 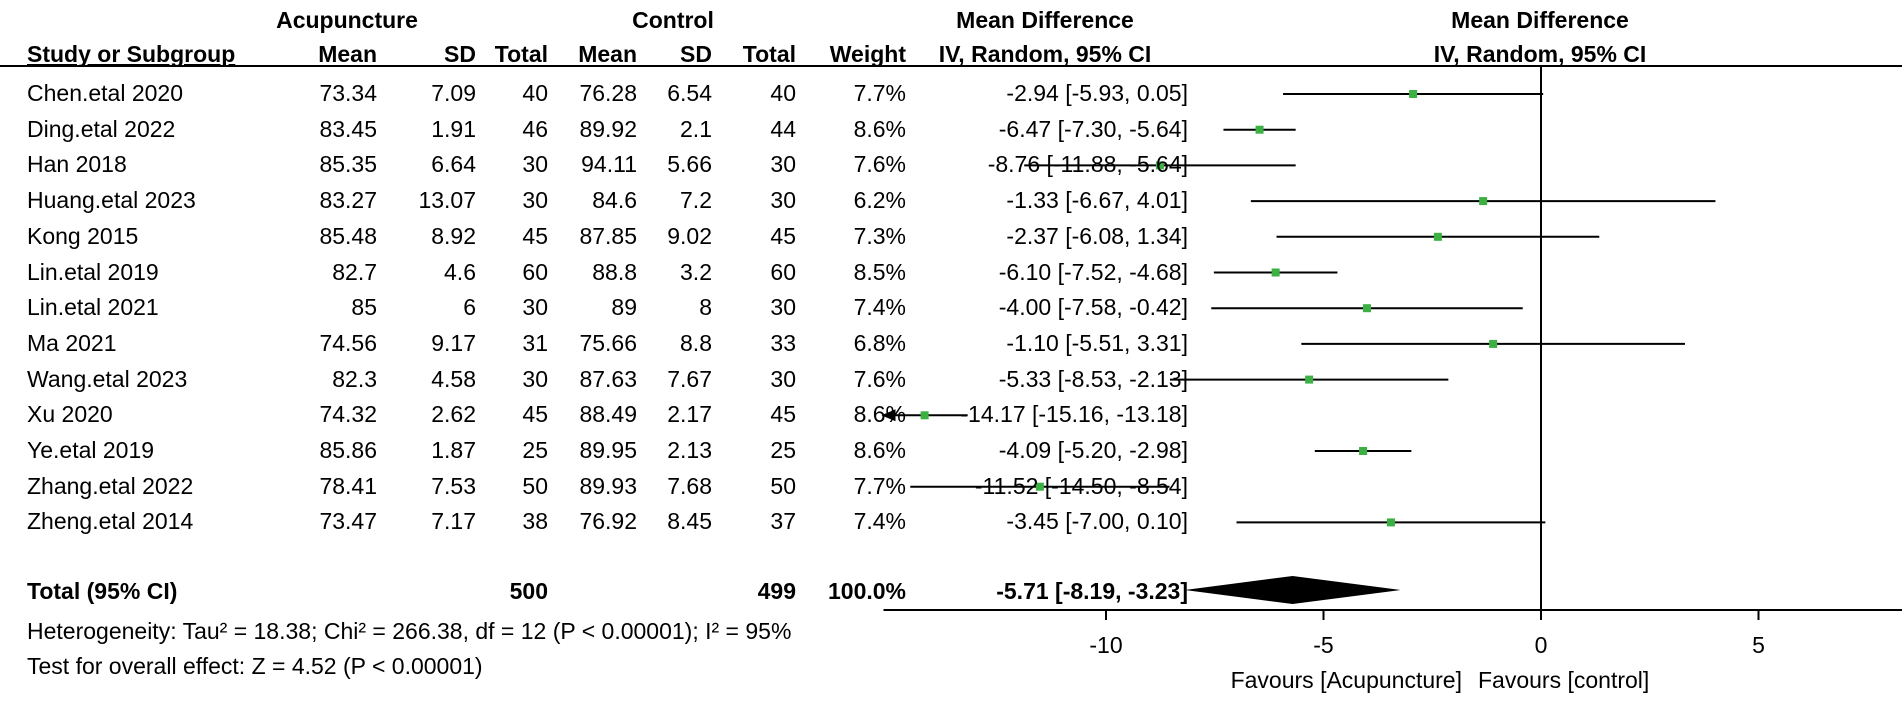 What do you see at coordinates (696, 342) in the screenshot?
I see `ctl-sd-cell: 8.8` at bounding box center [696, 342].